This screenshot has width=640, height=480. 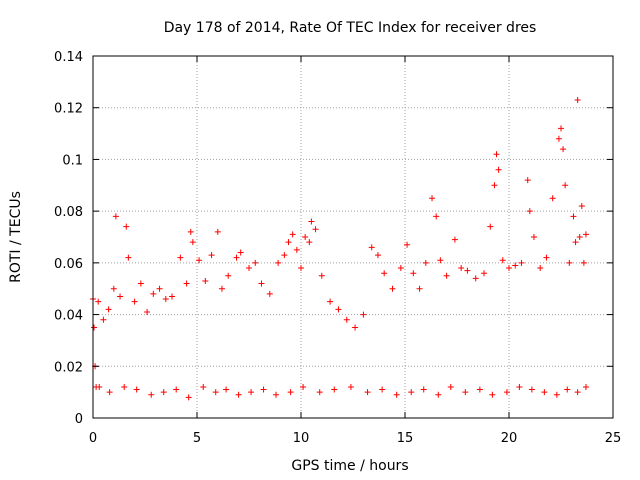 I want to click on y-tick-label: 0.08, so click(x=68, y=212).